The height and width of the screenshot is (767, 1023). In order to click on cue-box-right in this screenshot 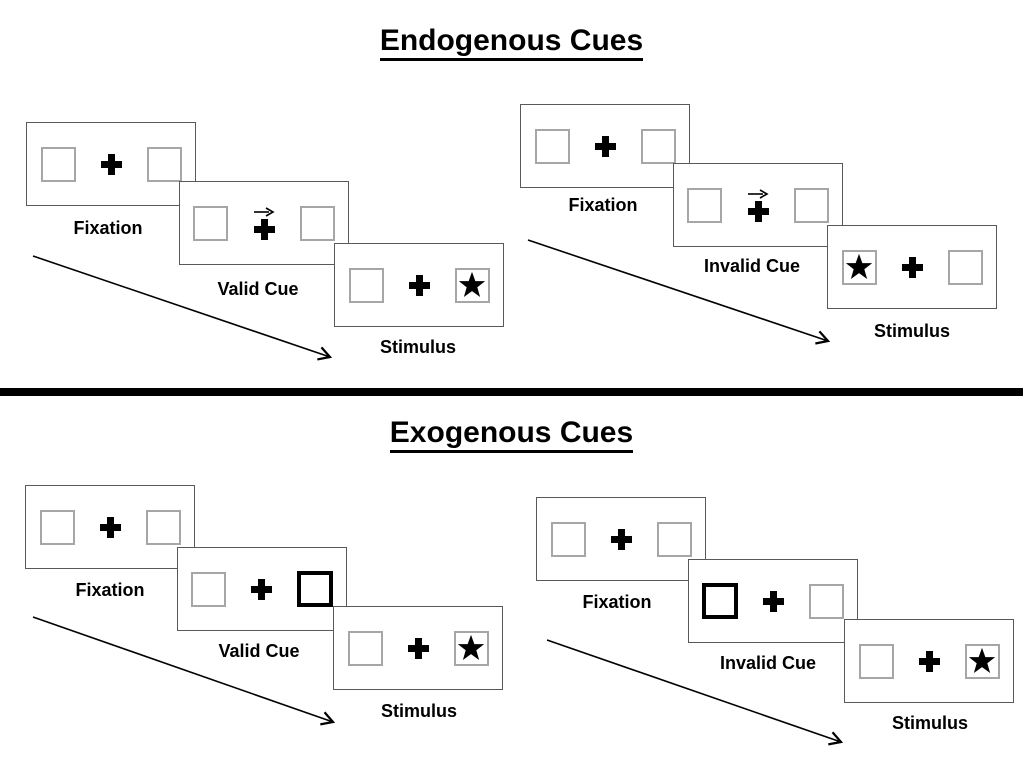, I will do `click(315, 589)`.